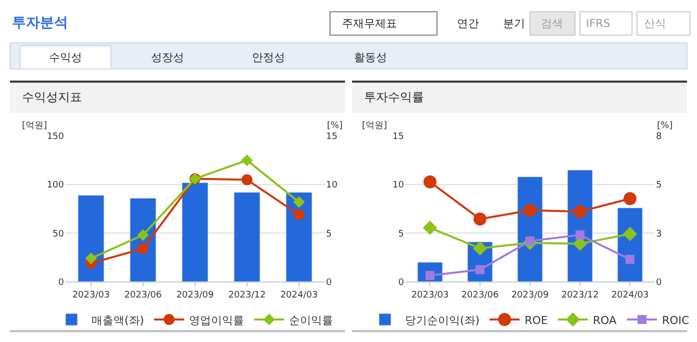 This screenshot has width=697, height=342. I want to click on text: 수익성, so click(65, 57).